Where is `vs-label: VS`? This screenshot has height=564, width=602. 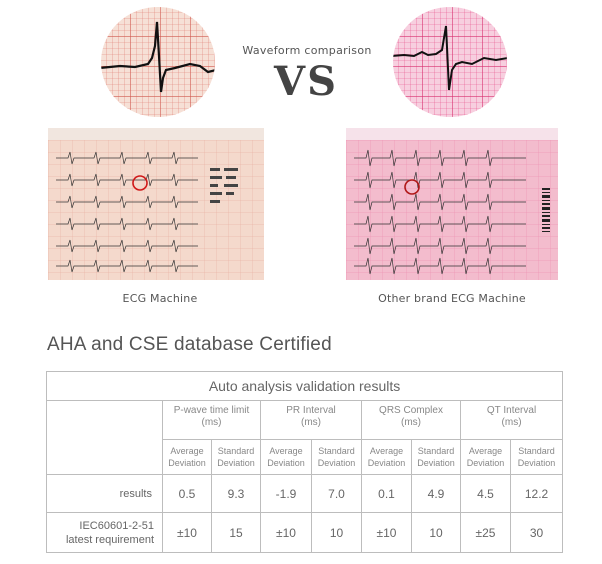 vs-label: VS is located at coordinates (306, 81).